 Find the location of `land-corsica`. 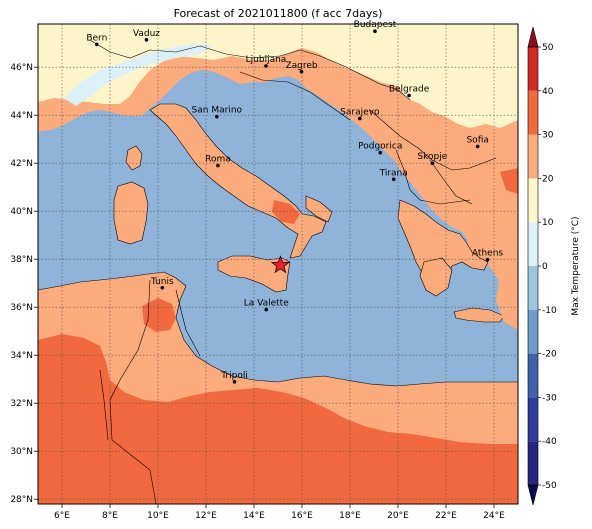

land-corsica is located at coordinates (134, 158).